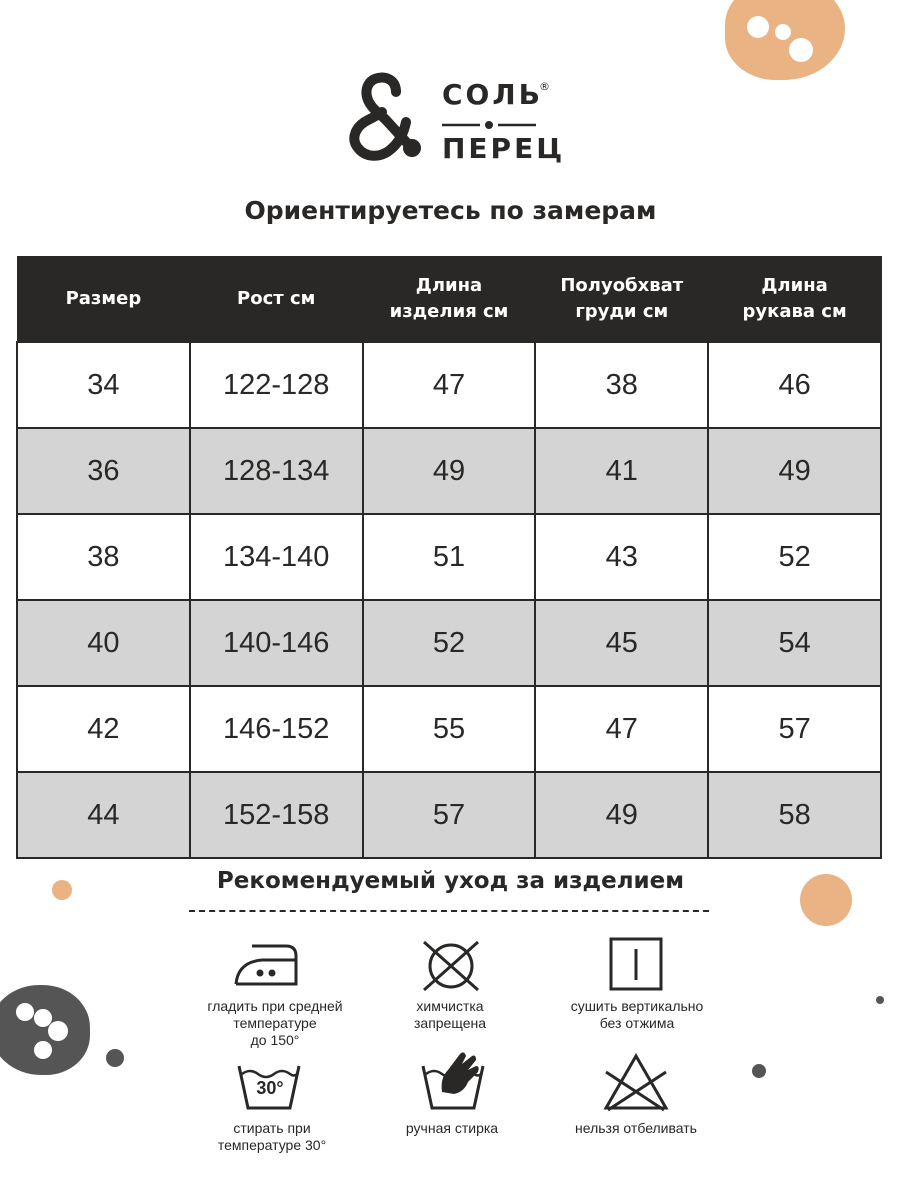 This screenshot has height=1201, width=901. Describe the element at coordinates (492, 94) in the screenshot. I see `brand-name-line1: СОЛЬ` at that location.